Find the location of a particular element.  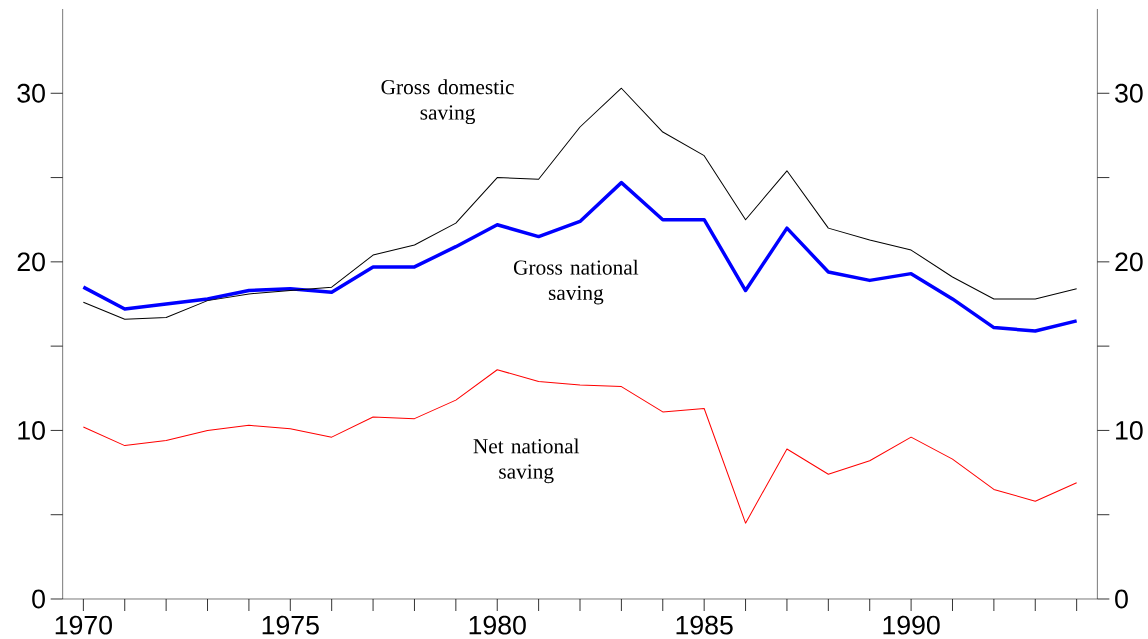

x-tick-label: 1980 is located at coordinates (497, 625).